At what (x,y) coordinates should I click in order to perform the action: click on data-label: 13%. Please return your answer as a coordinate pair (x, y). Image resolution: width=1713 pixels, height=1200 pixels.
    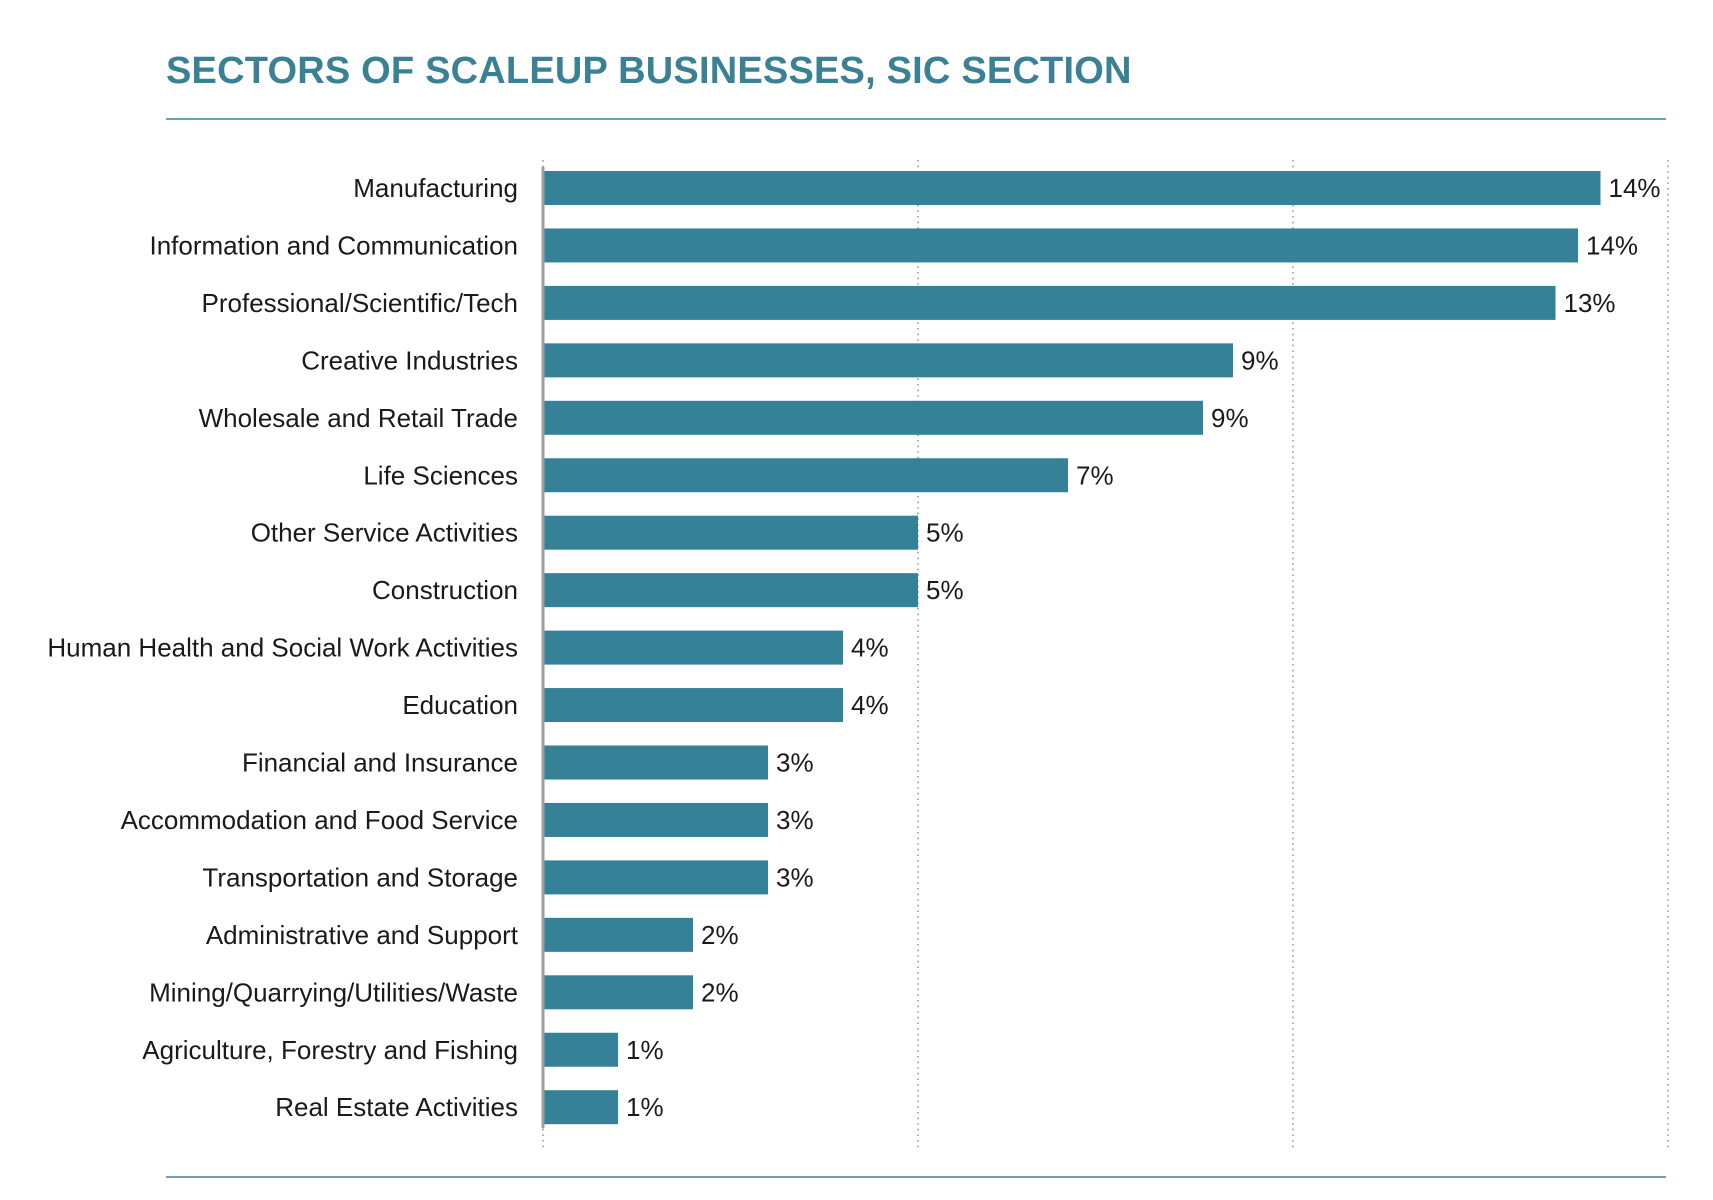
    Looking at the image, I should click on (1590, 303).